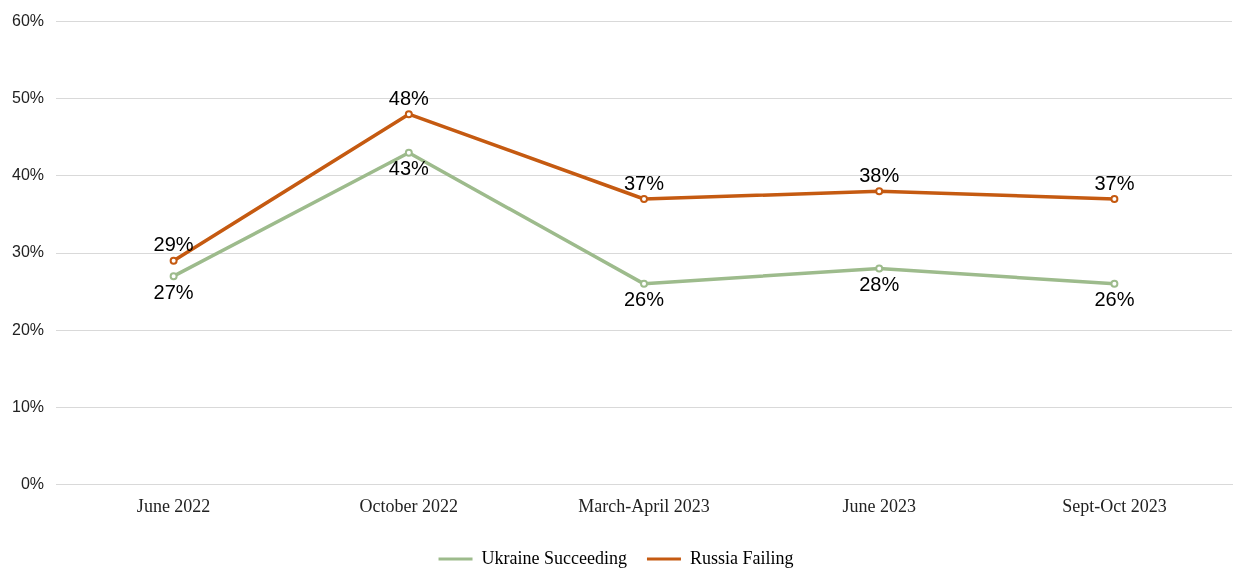  Describe the element at coordinates (879, 283) in the screenshot. I see `data-label: 28%` at that location.